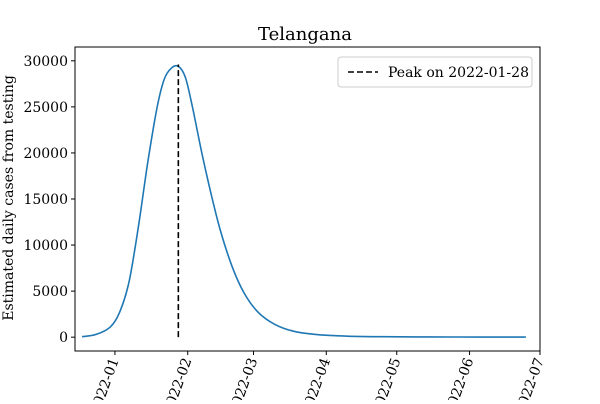 The width and height of the screenshot is (600, 404). Describe the element at coordinates (105, 378) in the screenshot. I see `x-tick-label: 2022-01` at that location.